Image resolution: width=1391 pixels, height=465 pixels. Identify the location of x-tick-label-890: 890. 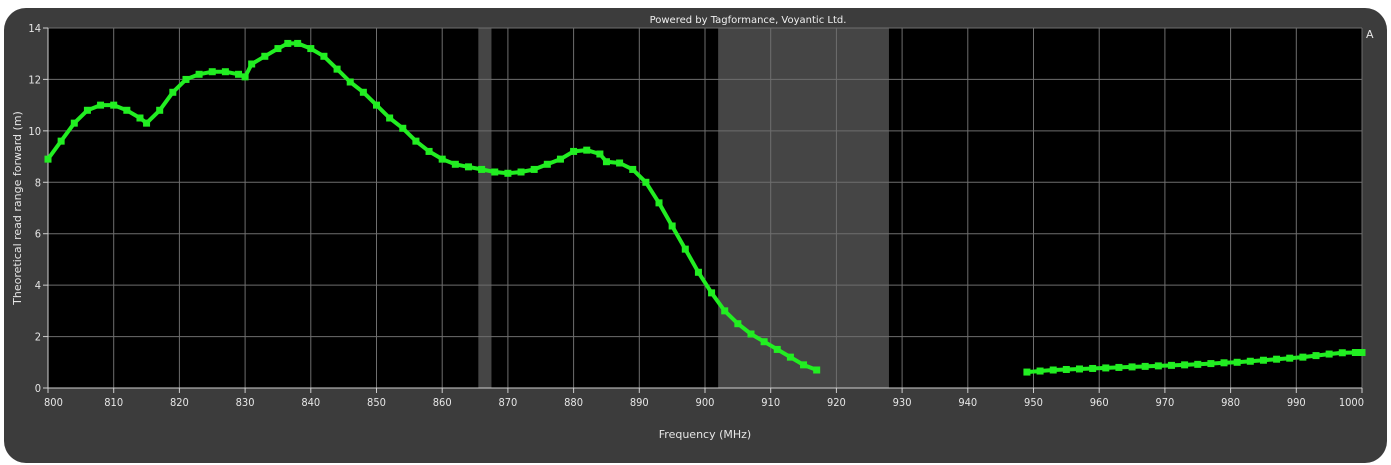
(639, 402).